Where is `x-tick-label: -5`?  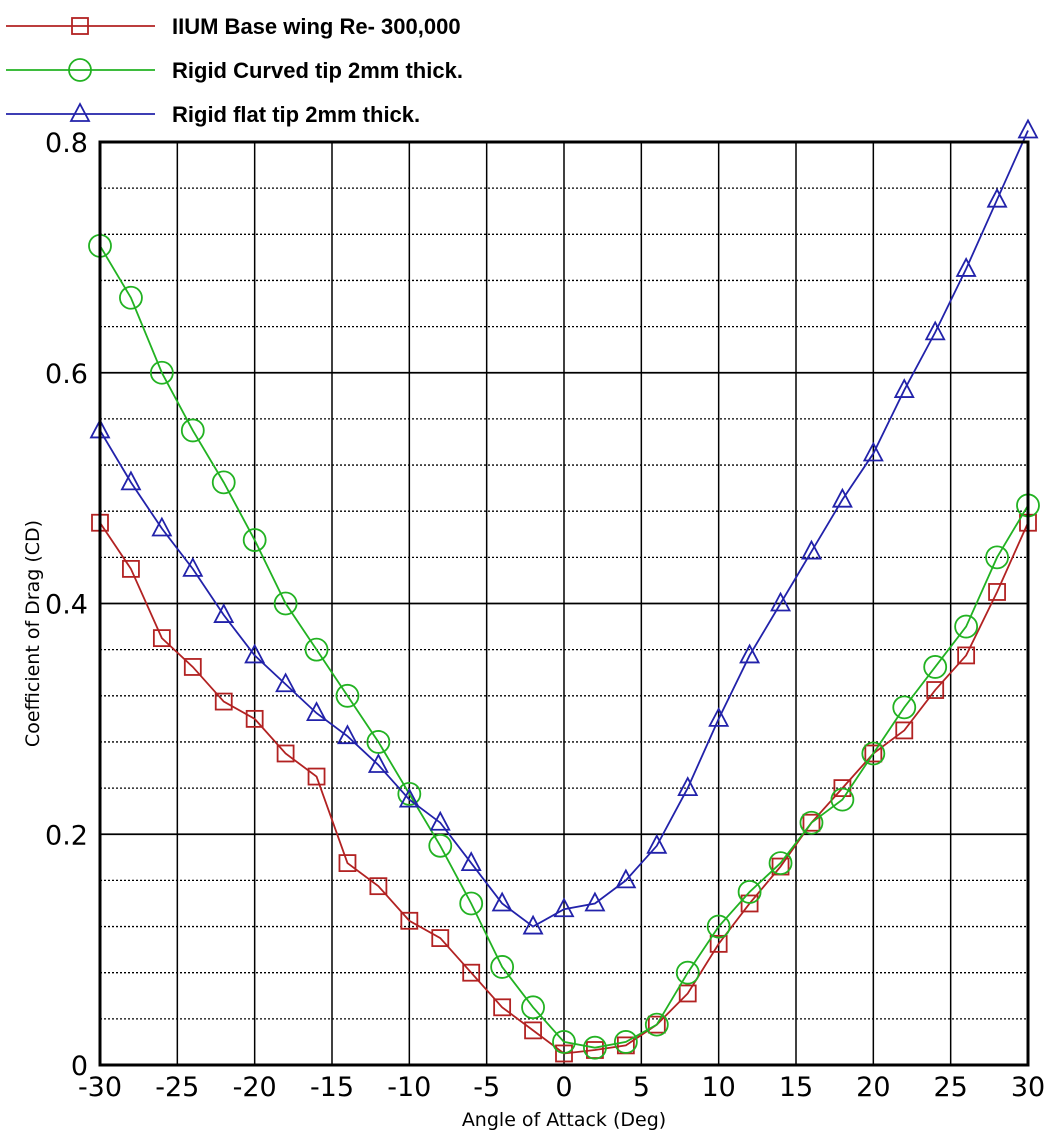 x-tick-label: -5 is located at coordinates (486, 1087).